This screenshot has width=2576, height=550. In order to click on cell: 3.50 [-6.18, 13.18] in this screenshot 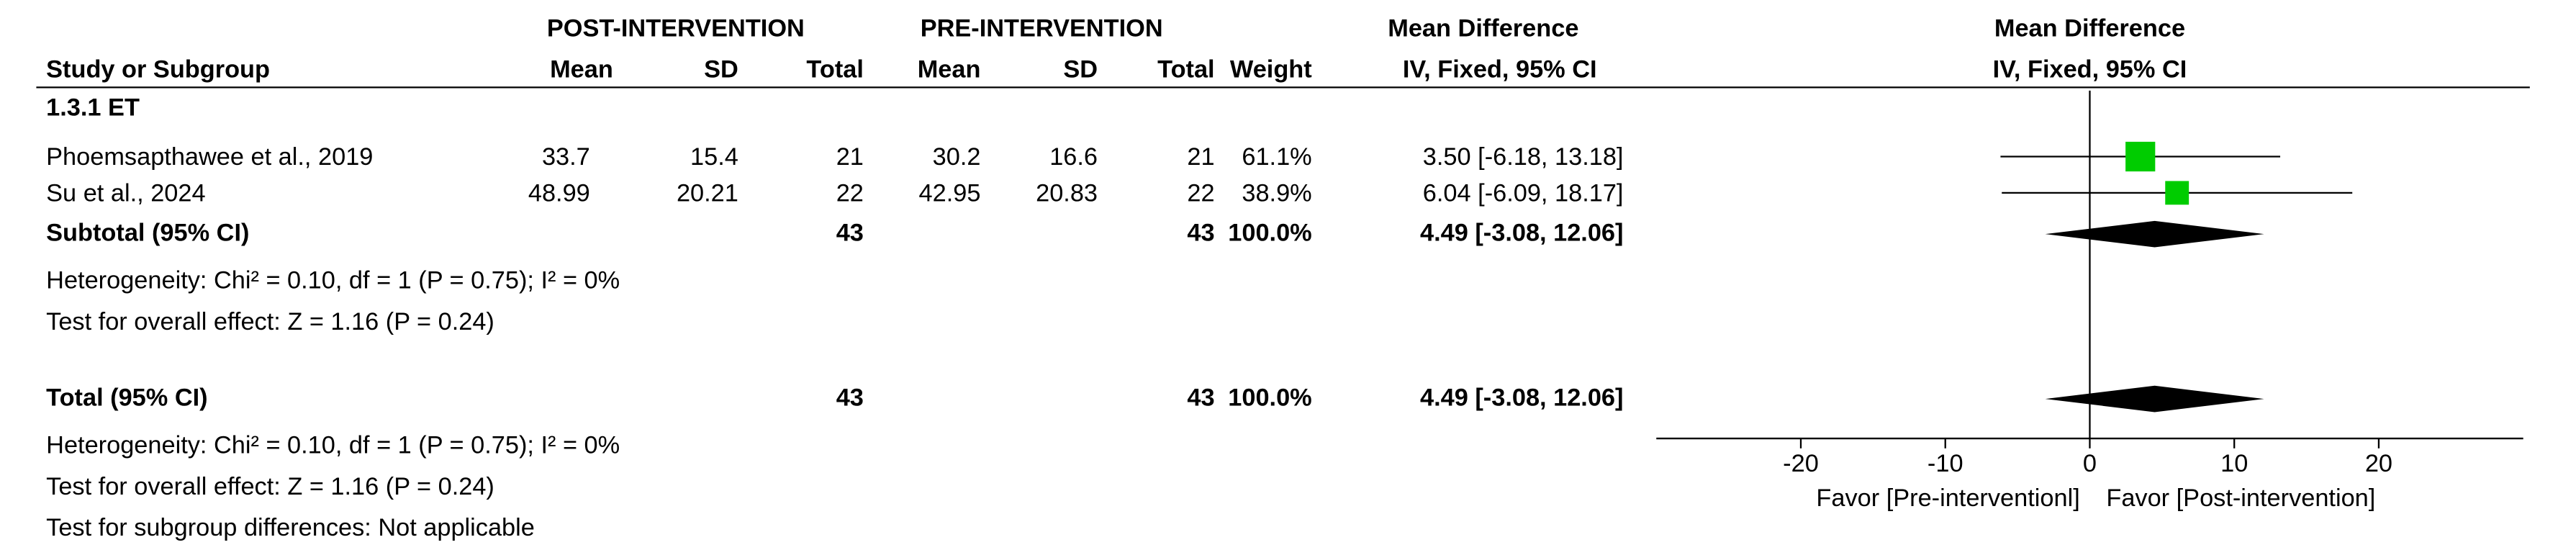, I will do `click(1523, 157)`.